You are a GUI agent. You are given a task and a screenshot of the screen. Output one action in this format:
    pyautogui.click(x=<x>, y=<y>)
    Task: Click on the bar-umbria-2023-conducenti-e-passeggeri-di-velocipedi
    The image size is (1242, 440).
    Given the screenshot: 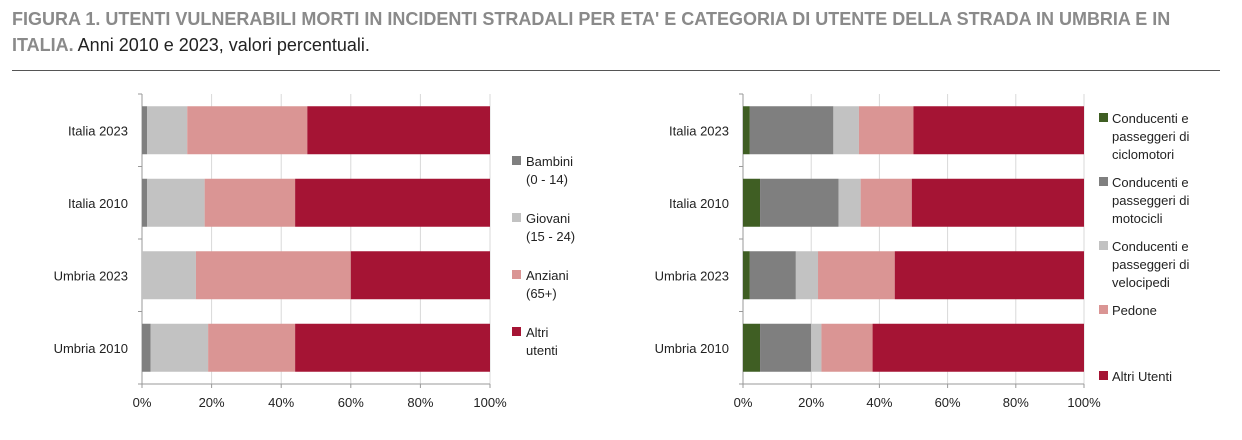 What is the action you would take?
    pyautogui.click(x=807, y=275)
    